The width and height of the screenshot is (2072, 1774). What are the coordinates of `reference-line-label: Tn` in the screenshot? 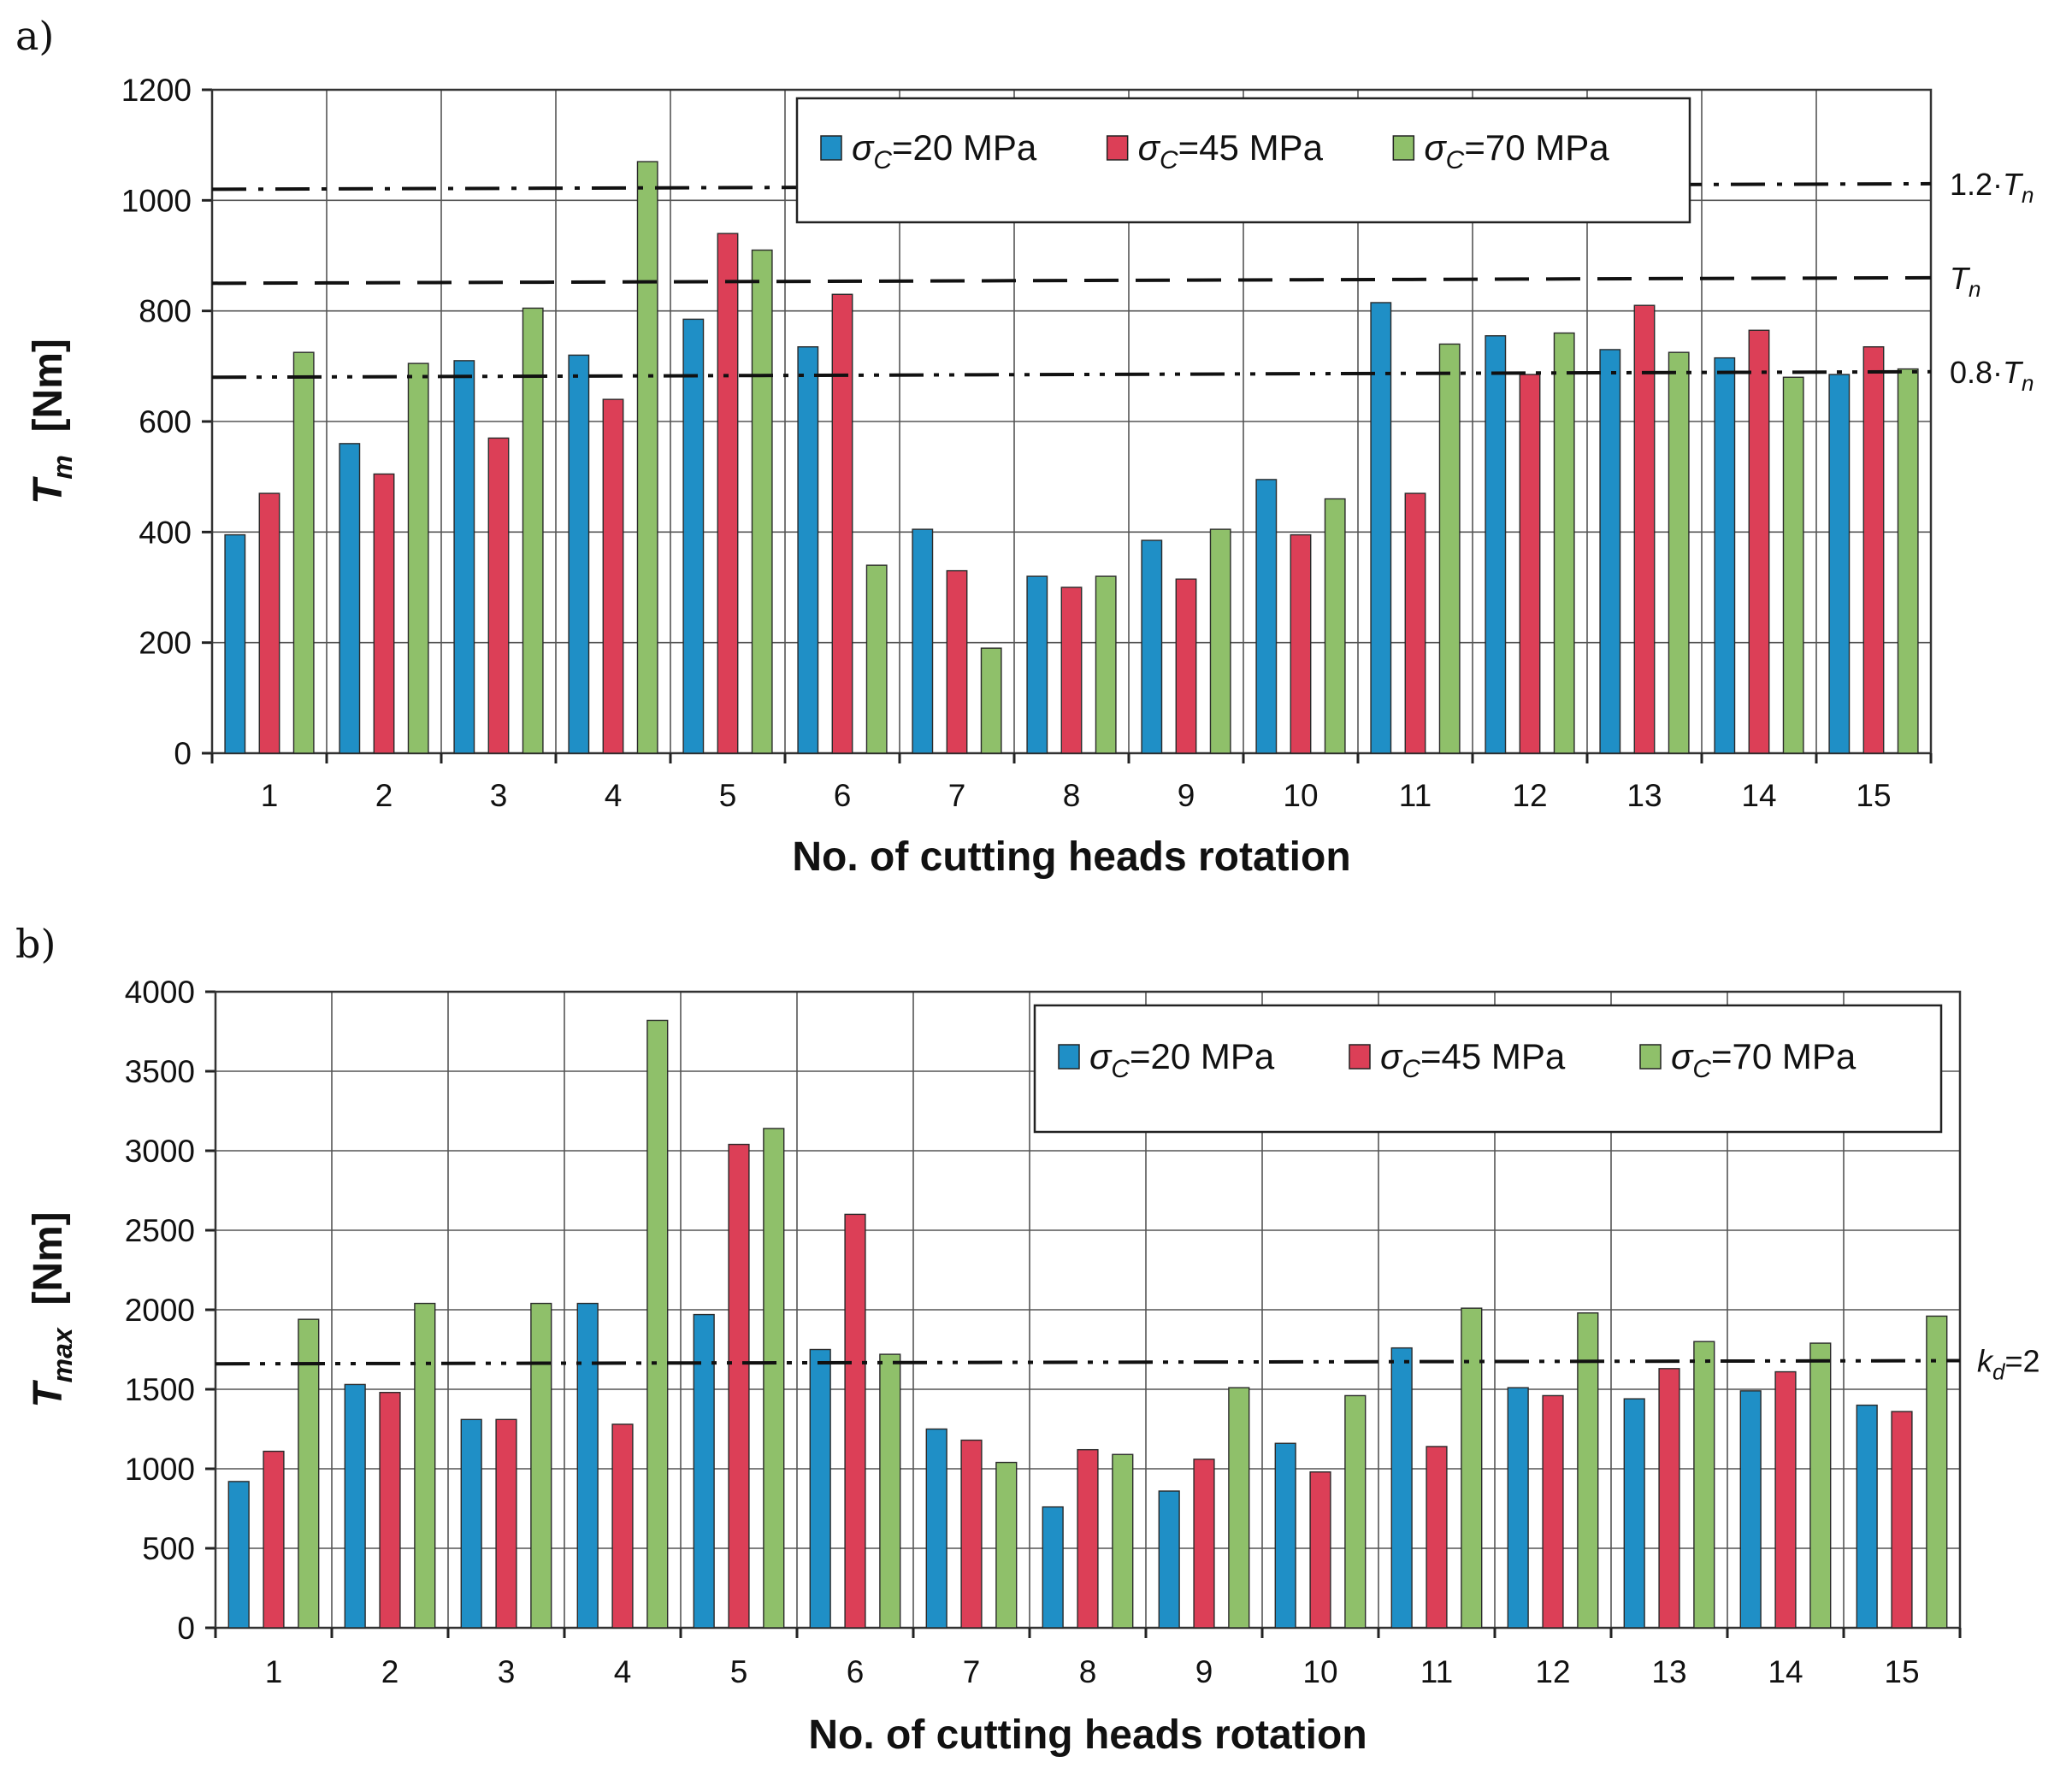 It's located at (1966, 281).